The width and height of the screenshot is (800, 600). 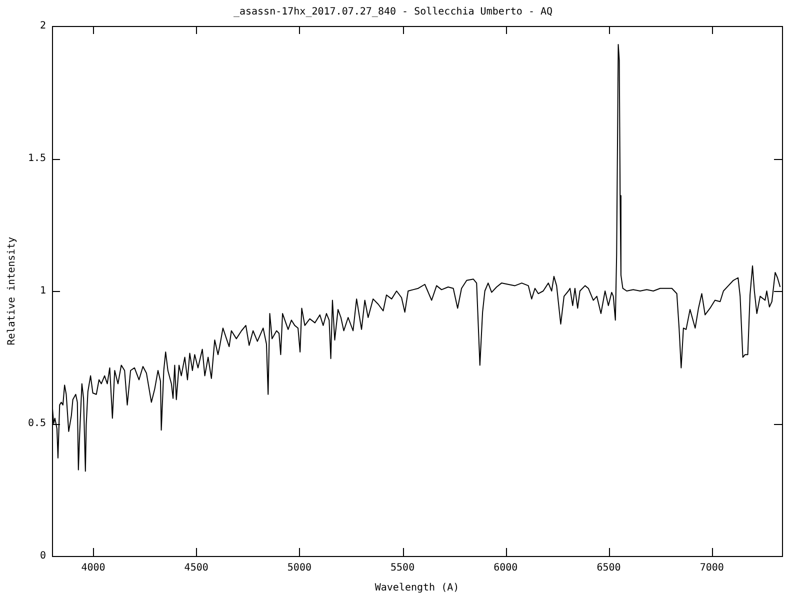 What do you see at coordinates (43, 556) in the screenshot?
I see `y-tick-label: 0` at bounding box center [43, 556].